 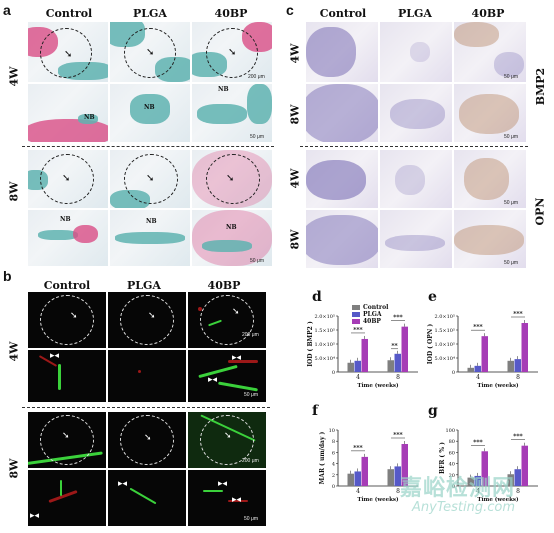 I want to click on panel-a-tile-r3-control: ➘, so click(x=68, y=179).